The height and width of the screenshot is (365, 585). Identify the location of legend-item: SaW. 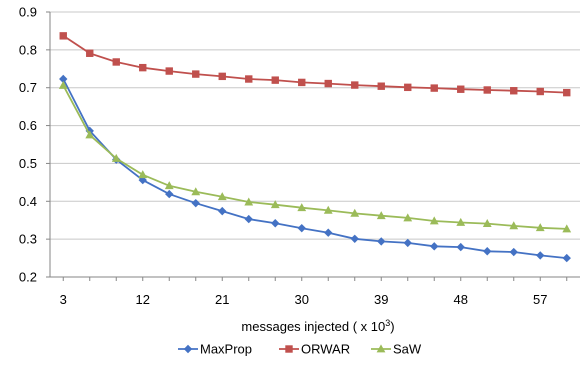
(396, 349).